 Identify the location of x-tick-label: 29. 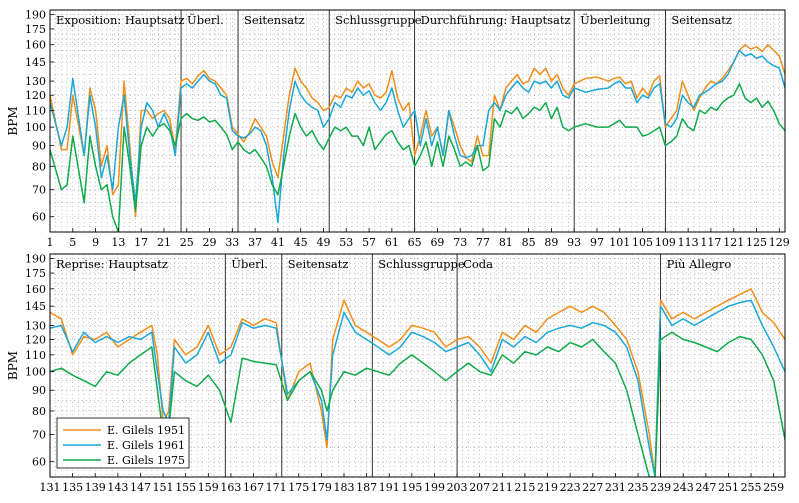
(210, 242).